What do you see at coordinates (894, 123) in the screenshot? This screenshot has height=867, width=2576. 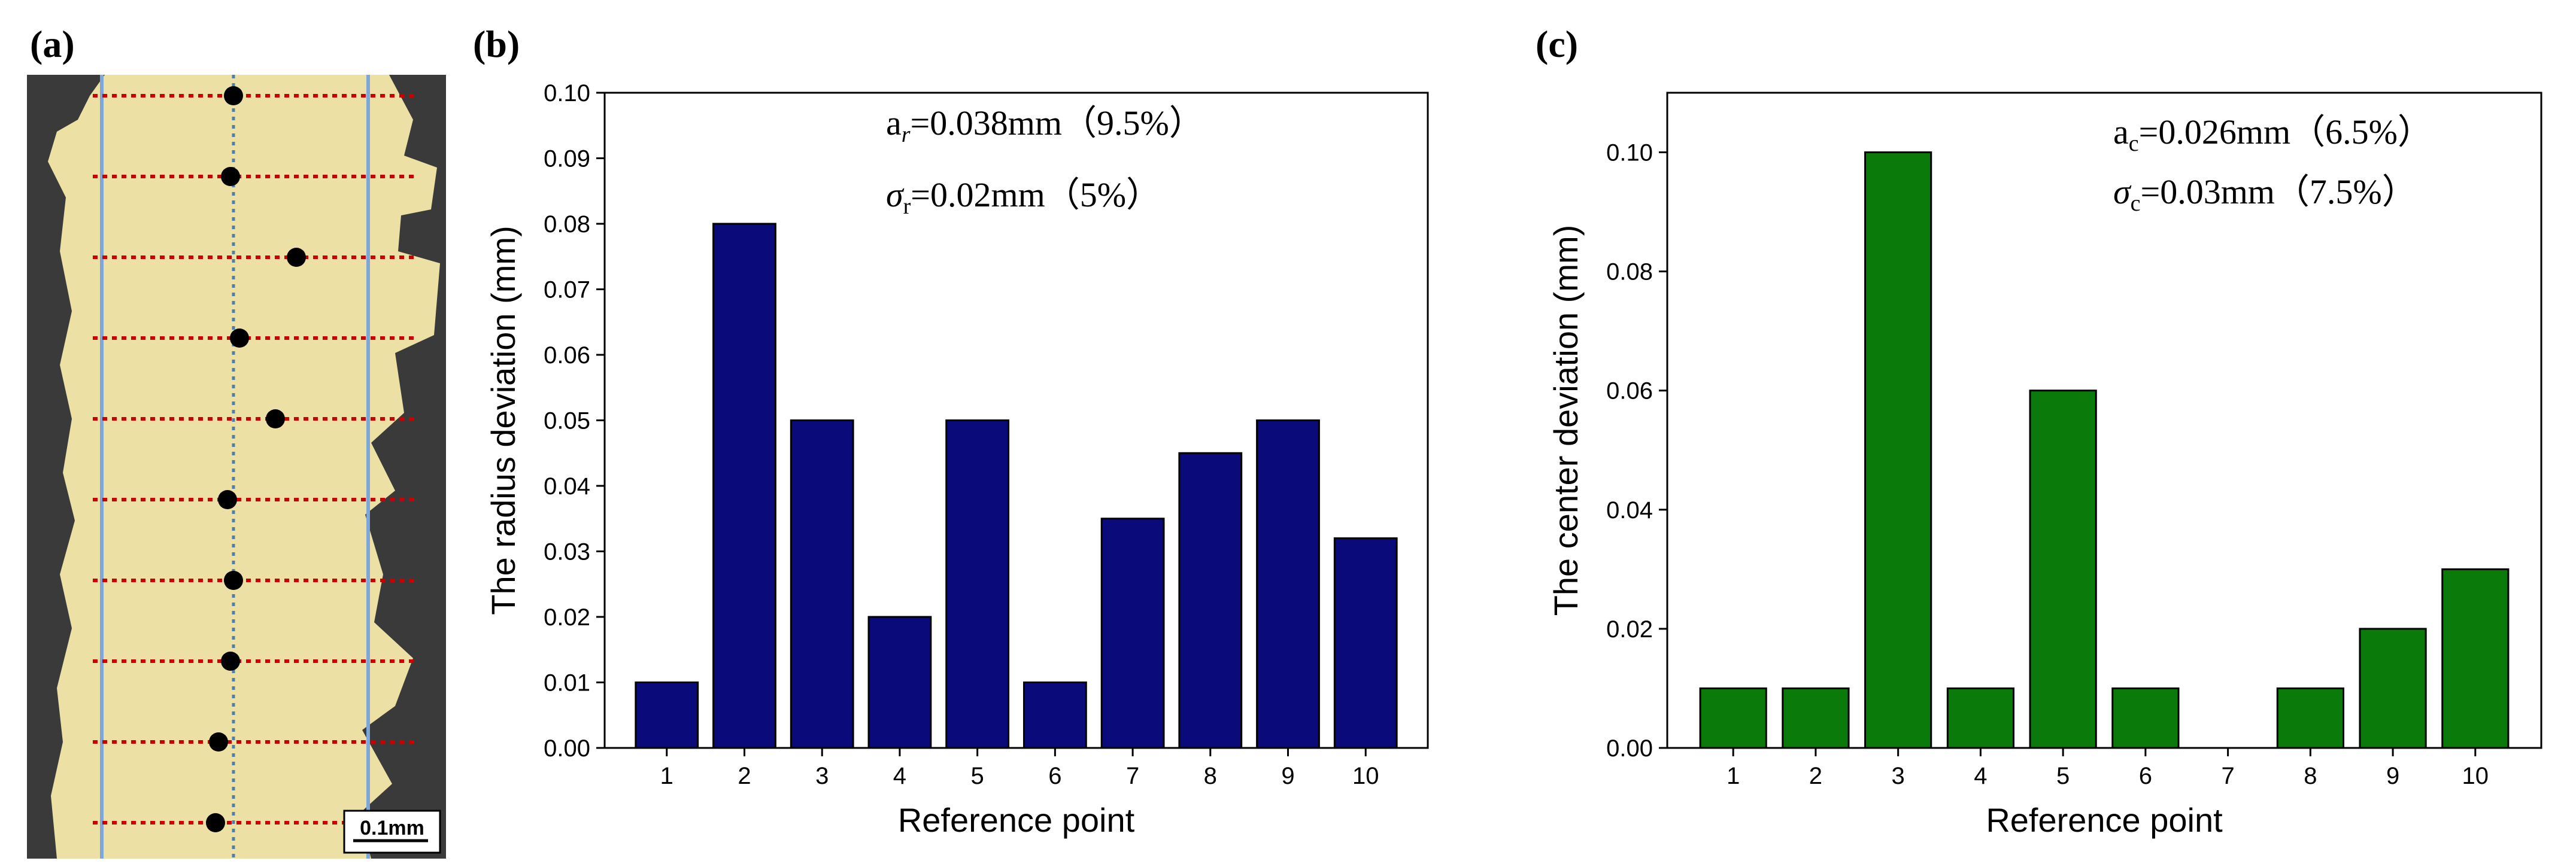 I see `radius-mean-symbol: a` at bounding box center [894, 123].